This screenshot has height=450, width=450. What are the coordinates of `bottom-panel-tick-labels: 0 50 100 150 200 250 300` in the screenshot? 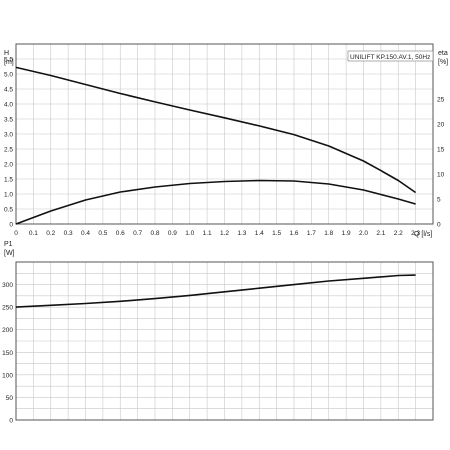 It's located at (7, 353).